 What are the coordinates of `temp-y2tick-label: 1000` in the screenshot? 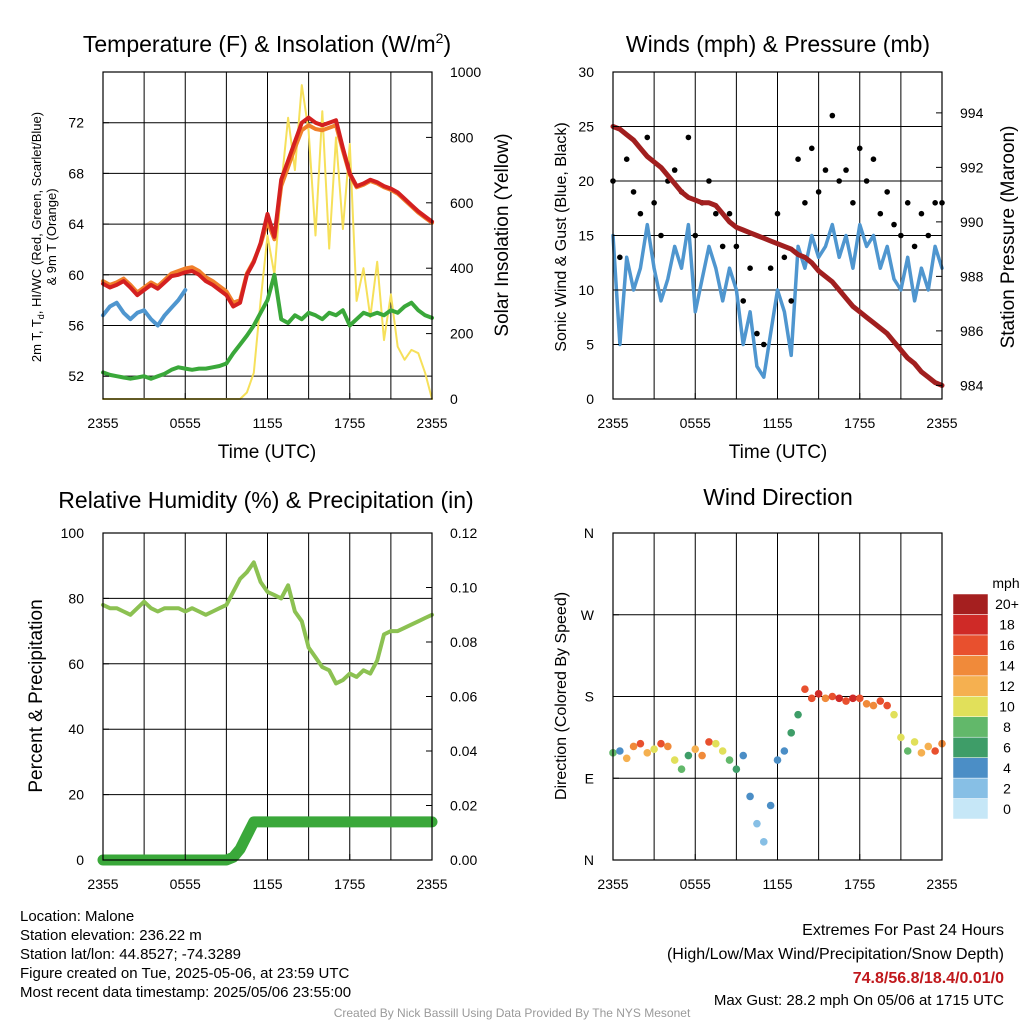 It's located at (465, 72).